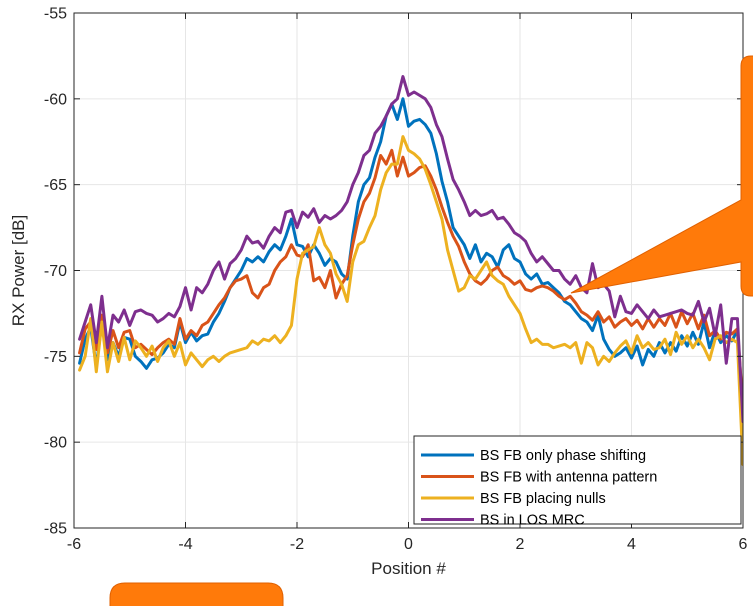  Describe the element at coordinates (297, 544) in the screenshot. I see `x-tick-label: -2` at that location.